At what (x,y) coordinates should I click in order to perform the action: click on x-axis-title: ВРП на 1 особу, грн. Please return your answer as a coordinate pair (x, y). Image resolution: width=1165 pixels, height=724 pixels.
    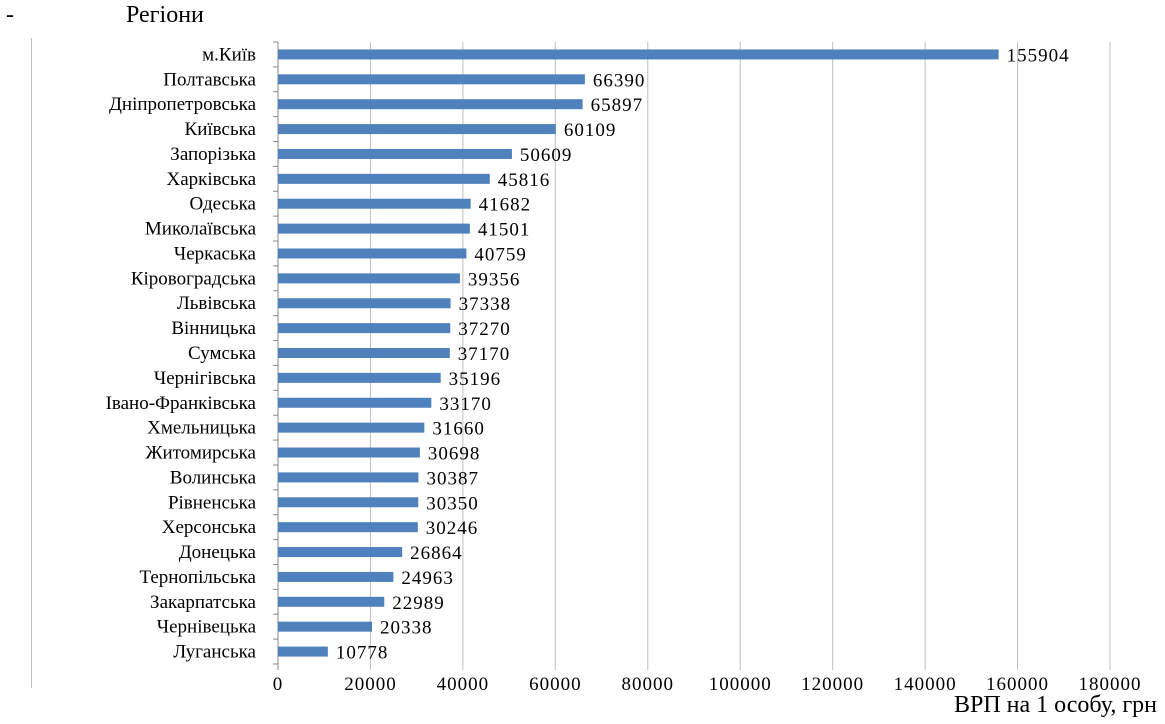
    Looking at the image, I should click on (1055, 705).